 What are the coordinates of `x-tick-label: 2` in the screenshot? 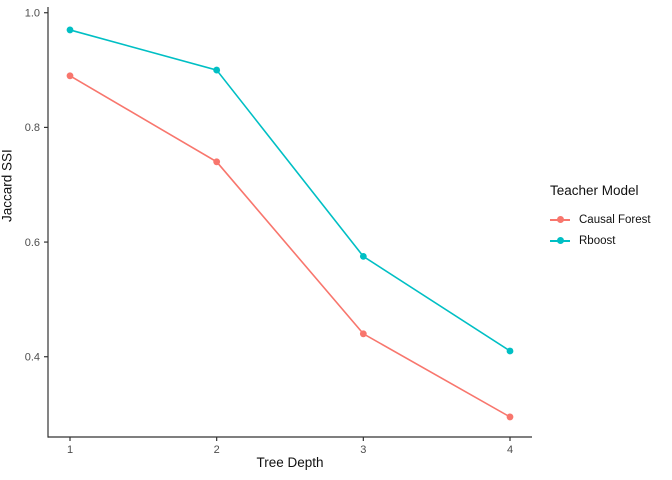 It's located at (217, 450).